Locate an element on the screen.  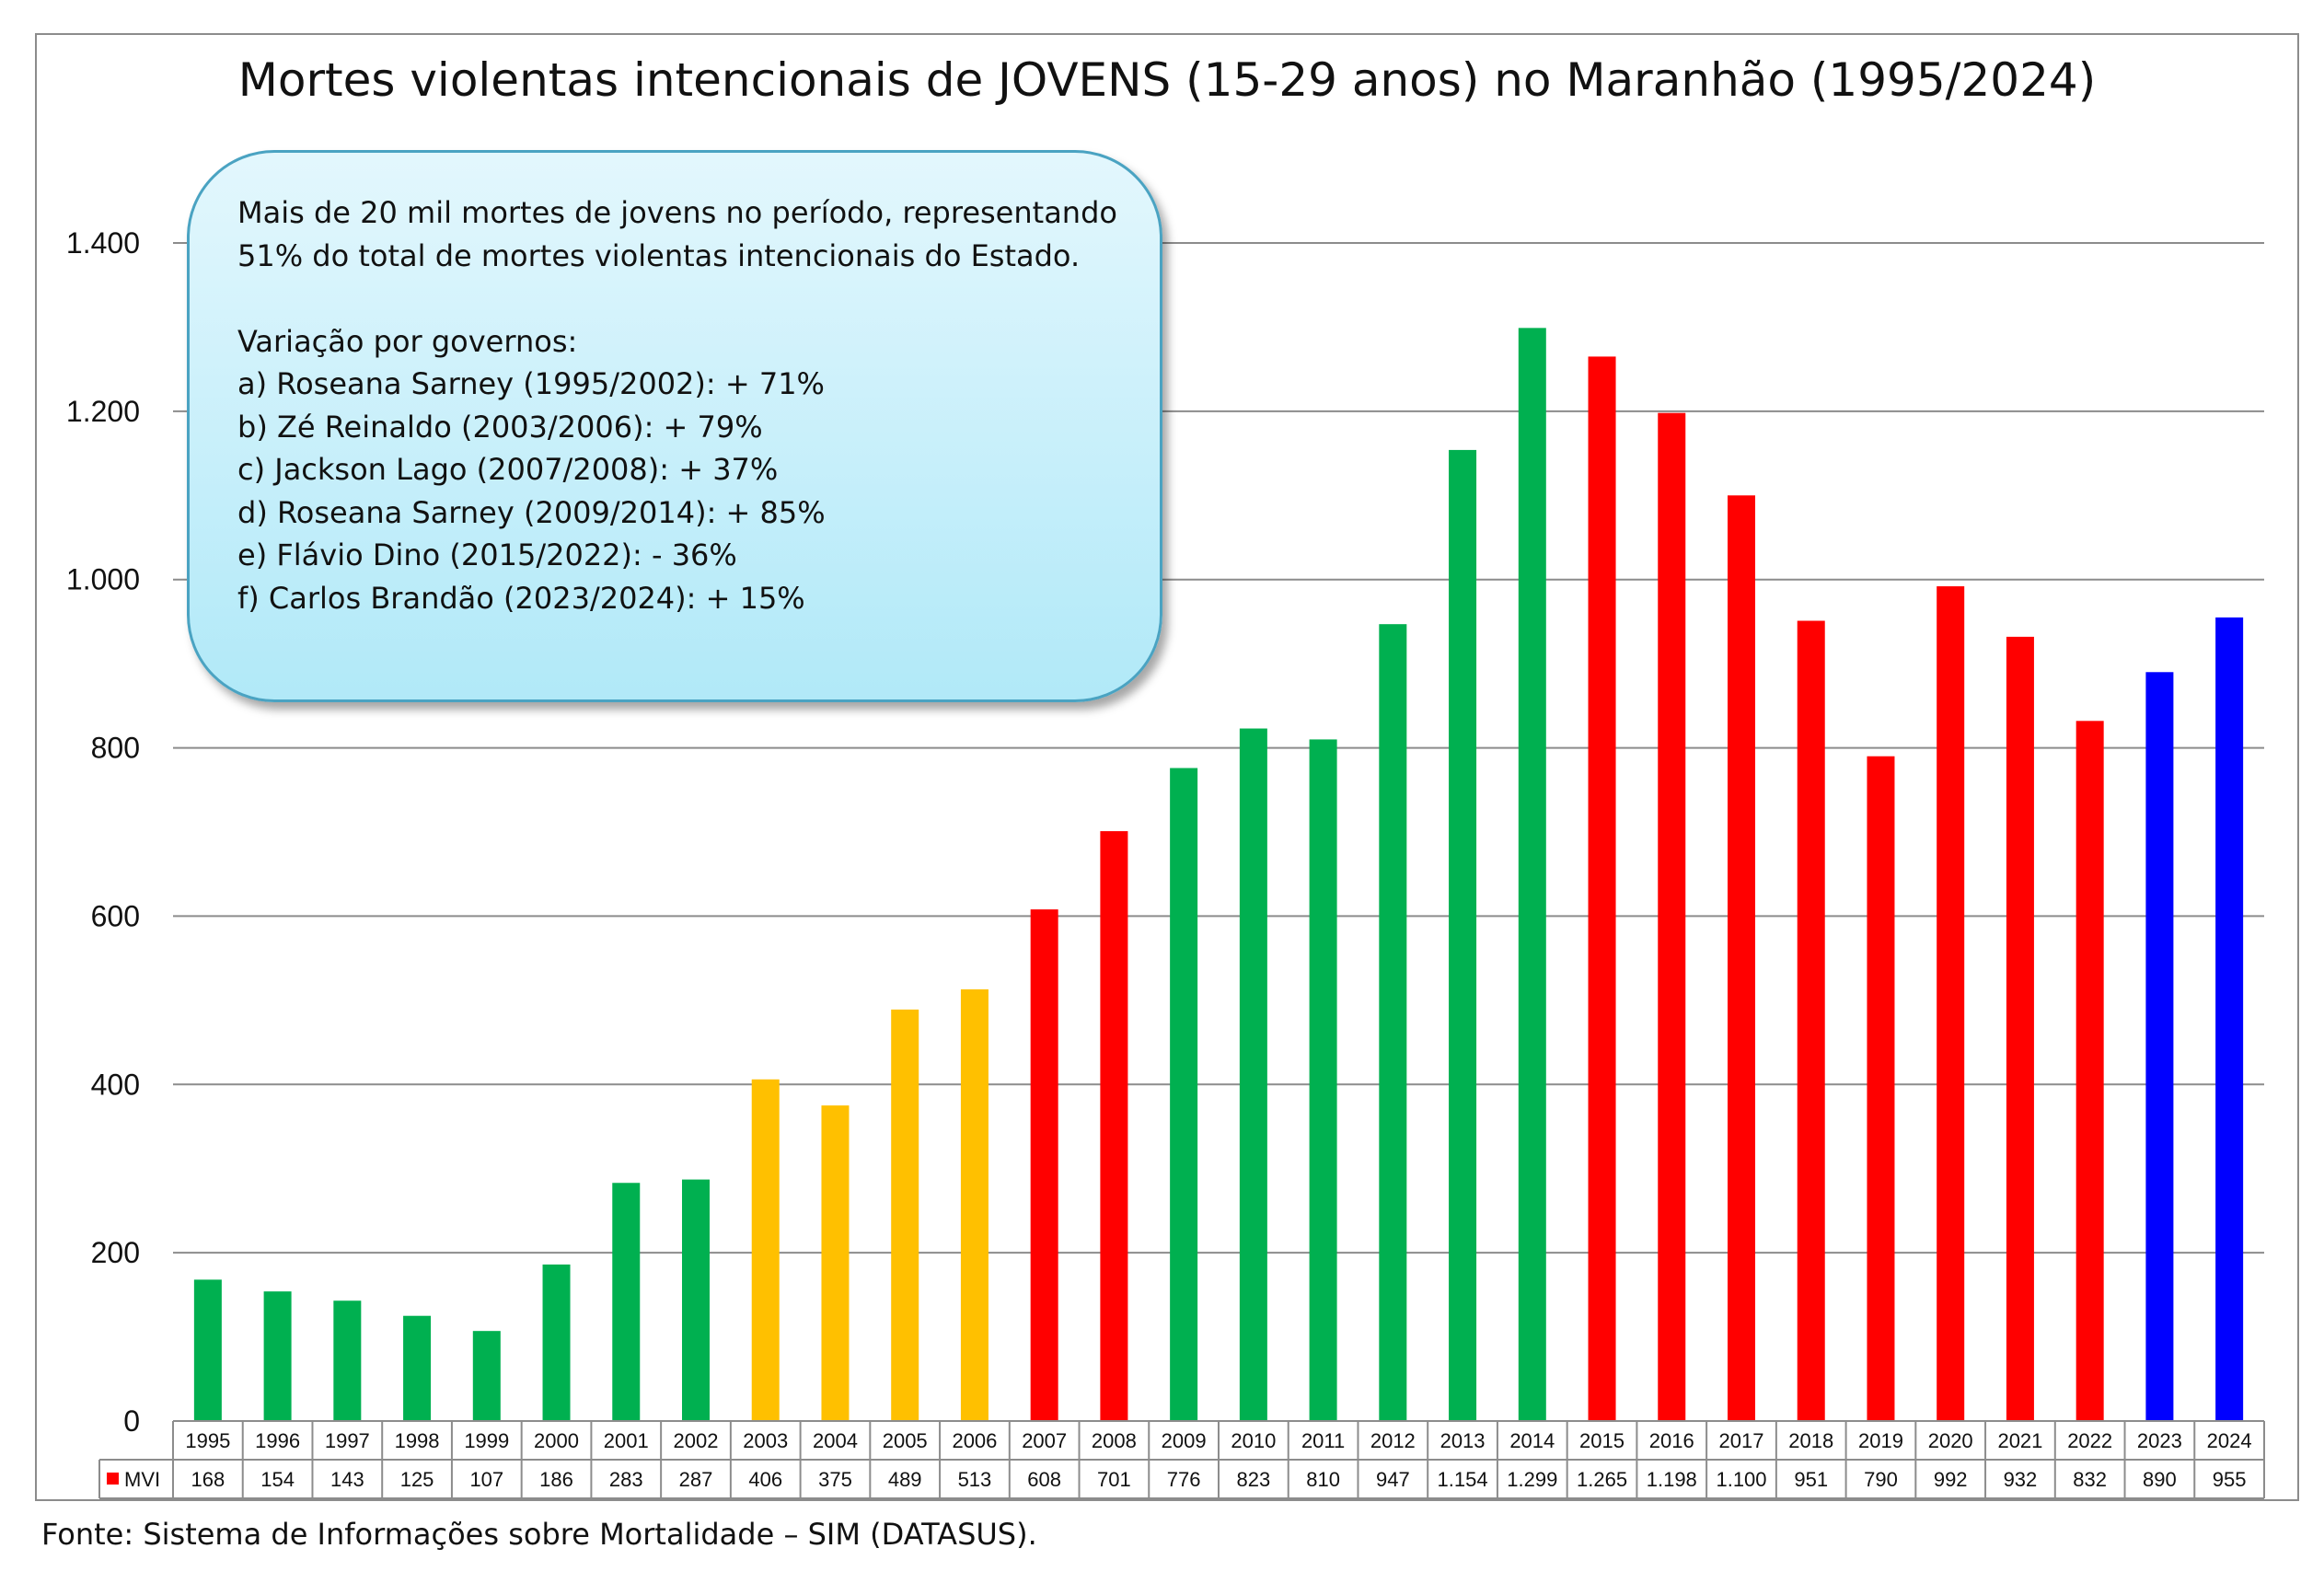
x-tick-label: 2006 is located at coordinates (974, 1440).